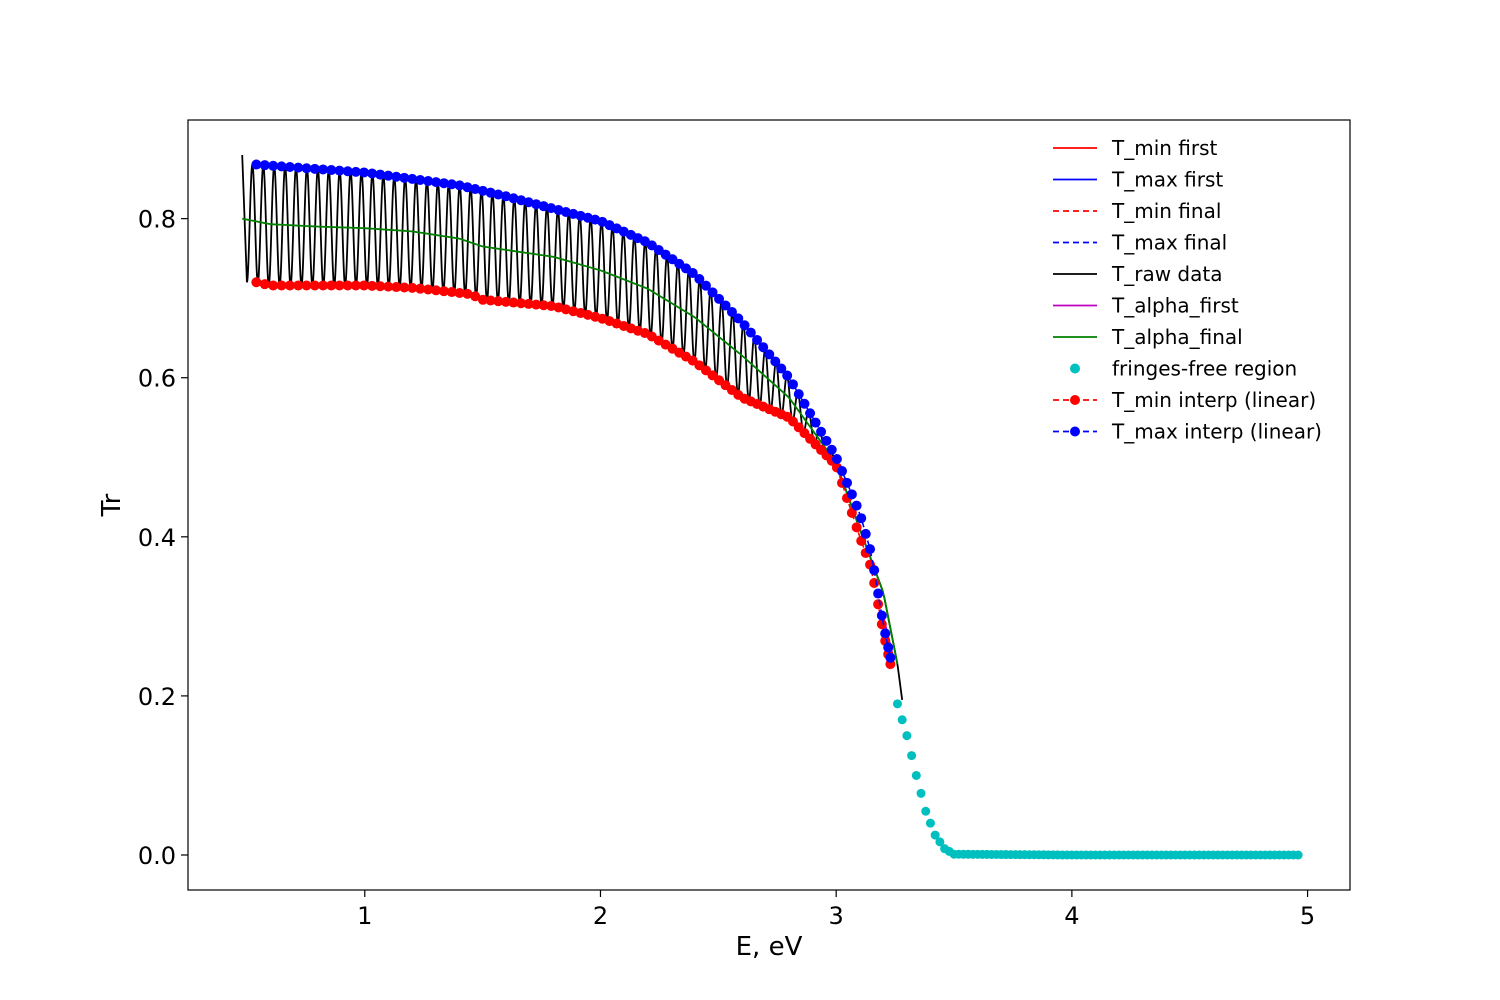 The image size is (1500, 1000). Describe the element at coordinates (1204, 369) in the screenshot. I see `legend-label: fringes-free region` at that location.